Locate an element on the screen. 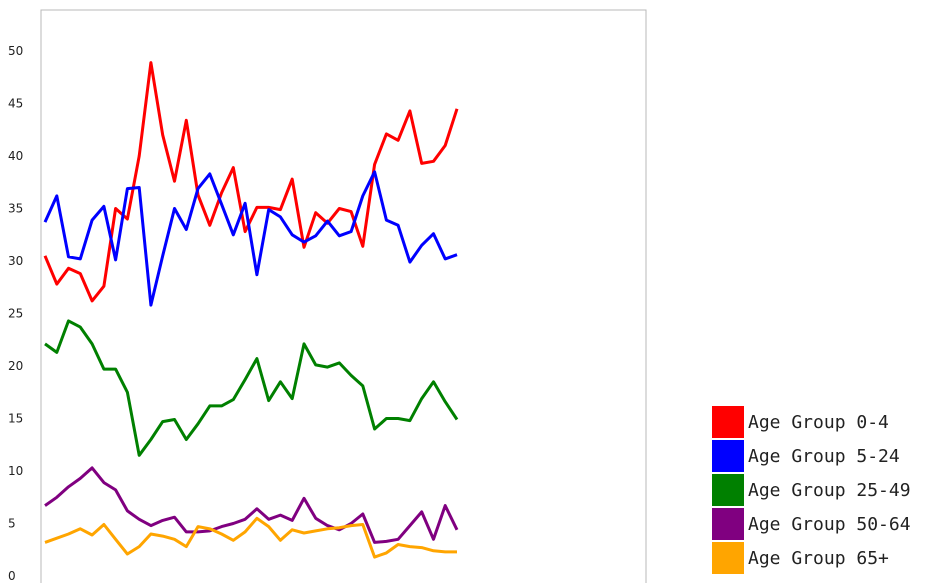  legend-label: Age Group 50-64 is located at coordinates (829, 524).